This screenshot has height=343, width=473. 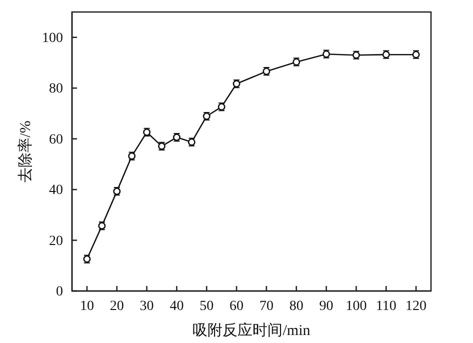 I want to click on y-tick-label: 40, so click(x=56, y=190).